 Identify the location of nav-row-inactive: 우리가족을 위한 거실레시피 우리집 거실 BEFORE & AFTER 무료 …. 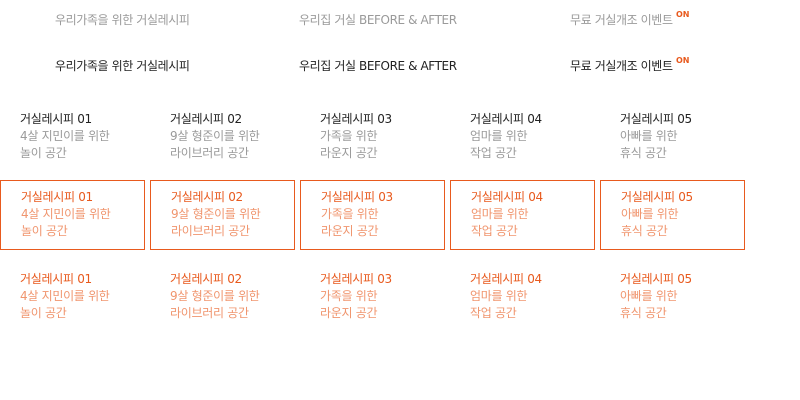
(400, 23).